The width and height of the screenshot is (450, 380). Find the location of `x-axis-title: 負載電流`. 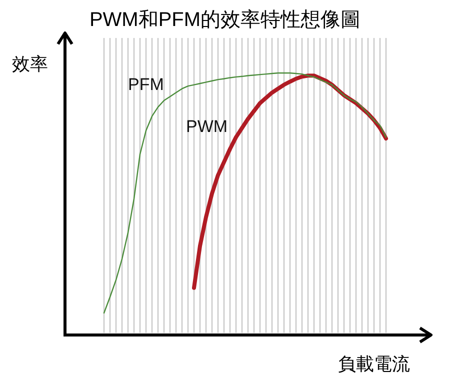

x-axis-title: 負載電流 is located at coordinates (374, 364).